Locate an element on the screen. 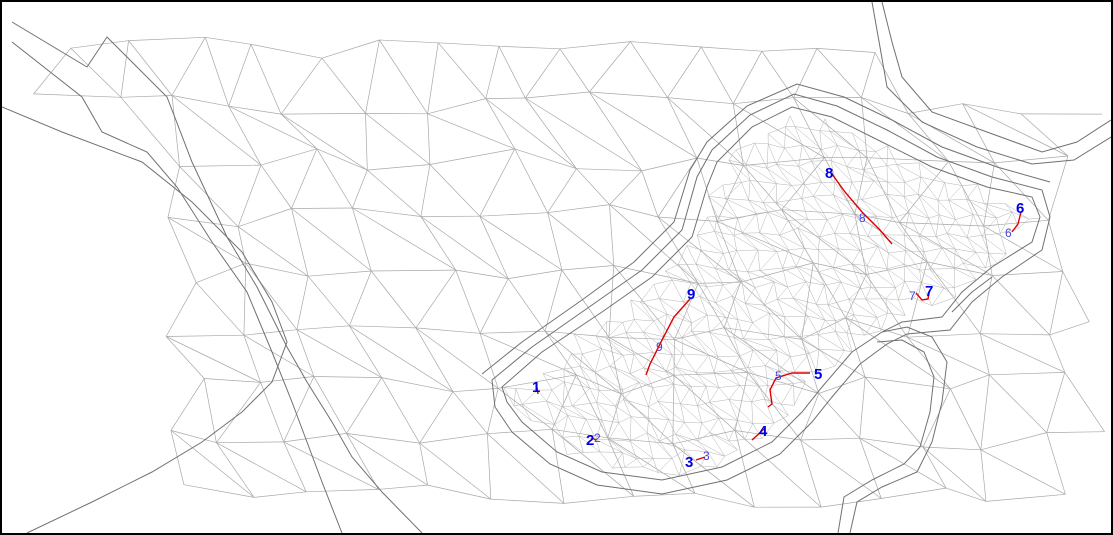  marker-3-end-label: 3 is located at coordinates (706, 456).